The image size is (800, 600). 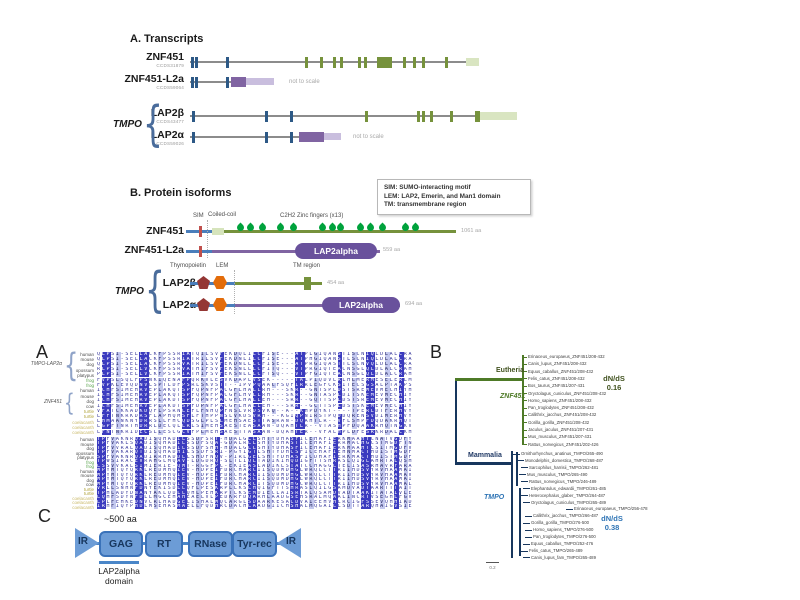 I want to click on lap2b-nterm-line, so click(x=212, y=283).